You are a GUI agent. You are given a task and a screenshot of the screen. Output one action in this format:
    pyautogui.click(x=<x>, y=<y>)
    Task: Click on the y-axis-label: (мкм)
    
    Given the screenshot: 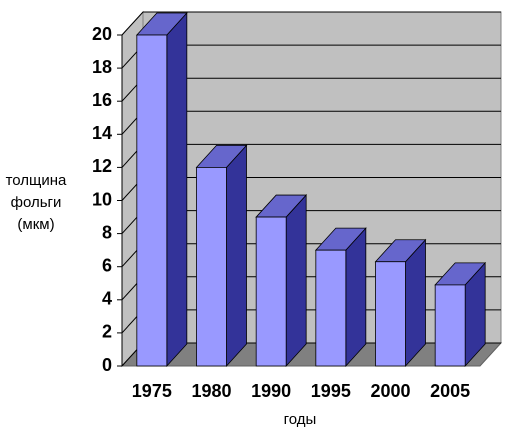 What is the action you would take?
    pyautogui.click(x=35, y=224)
    